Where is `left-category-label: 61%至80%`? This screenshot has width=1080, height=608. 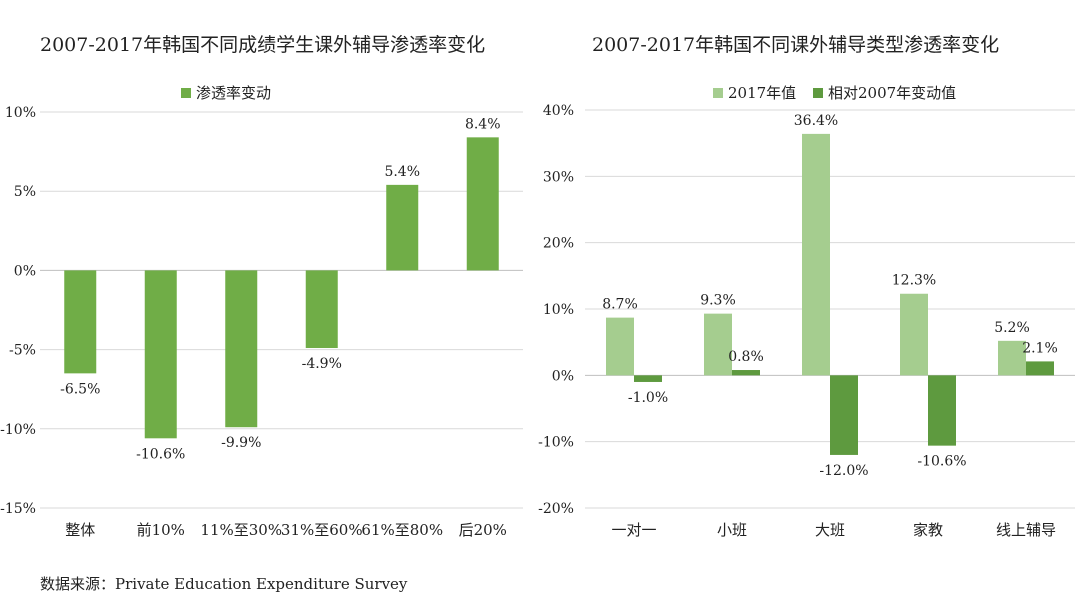 left-category-label: 61%至80% is located at coordinates (402, 530).